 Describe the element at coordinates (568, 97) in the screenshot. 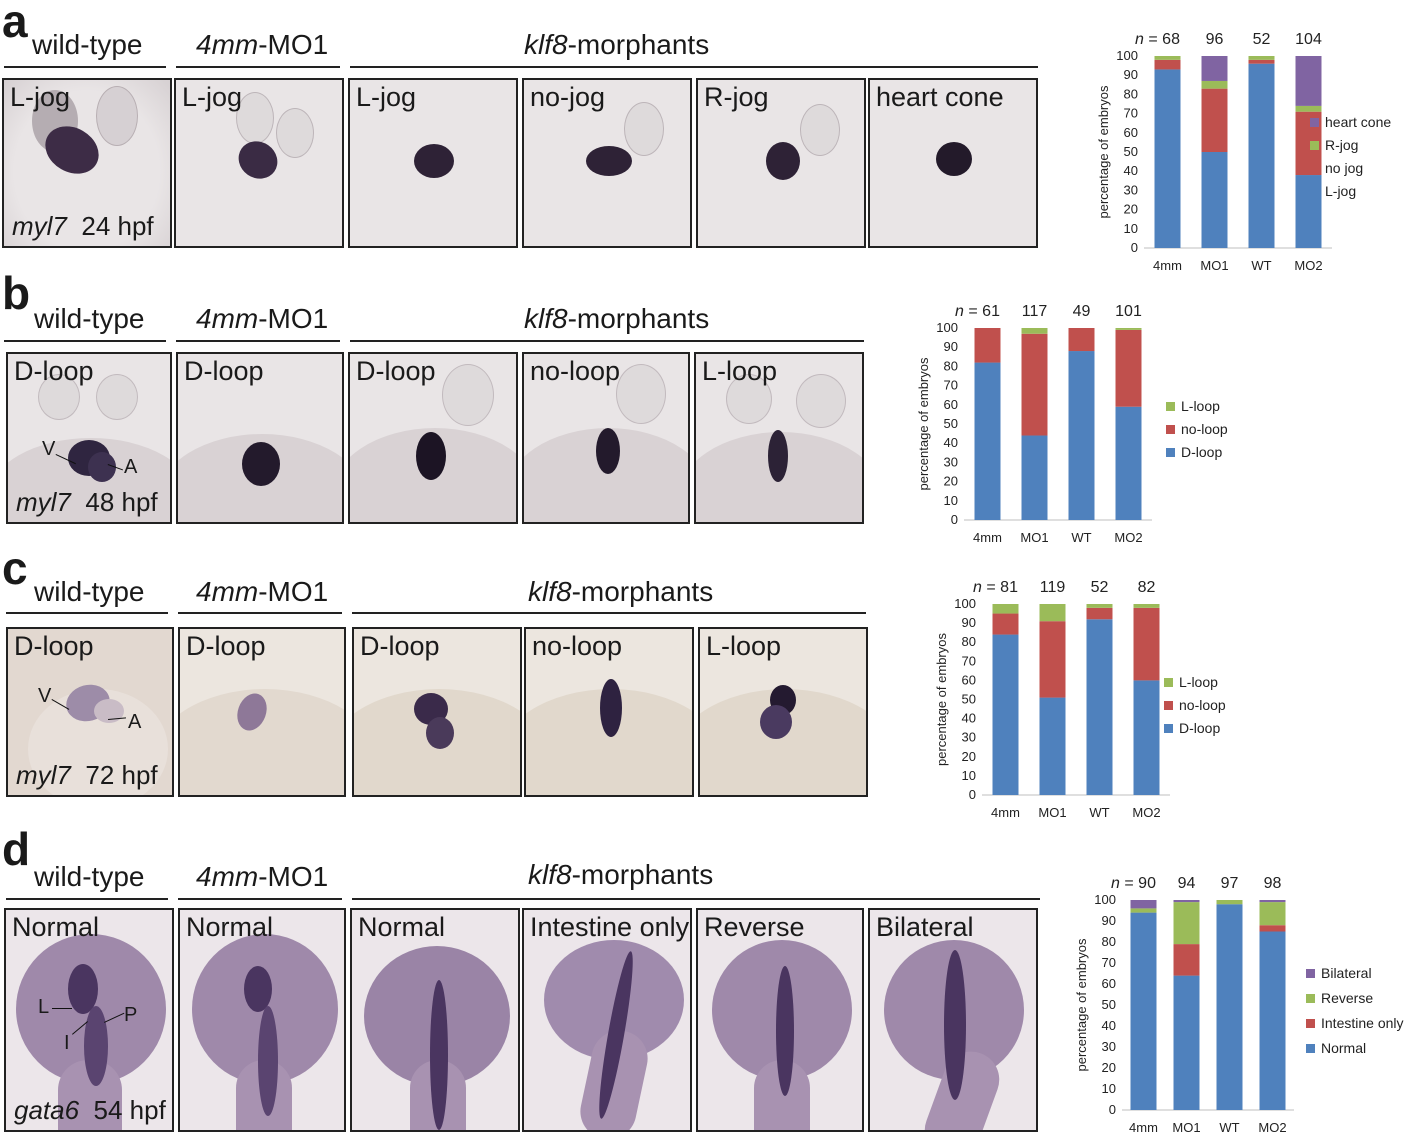

I see `image-label: no-jog` at that location.